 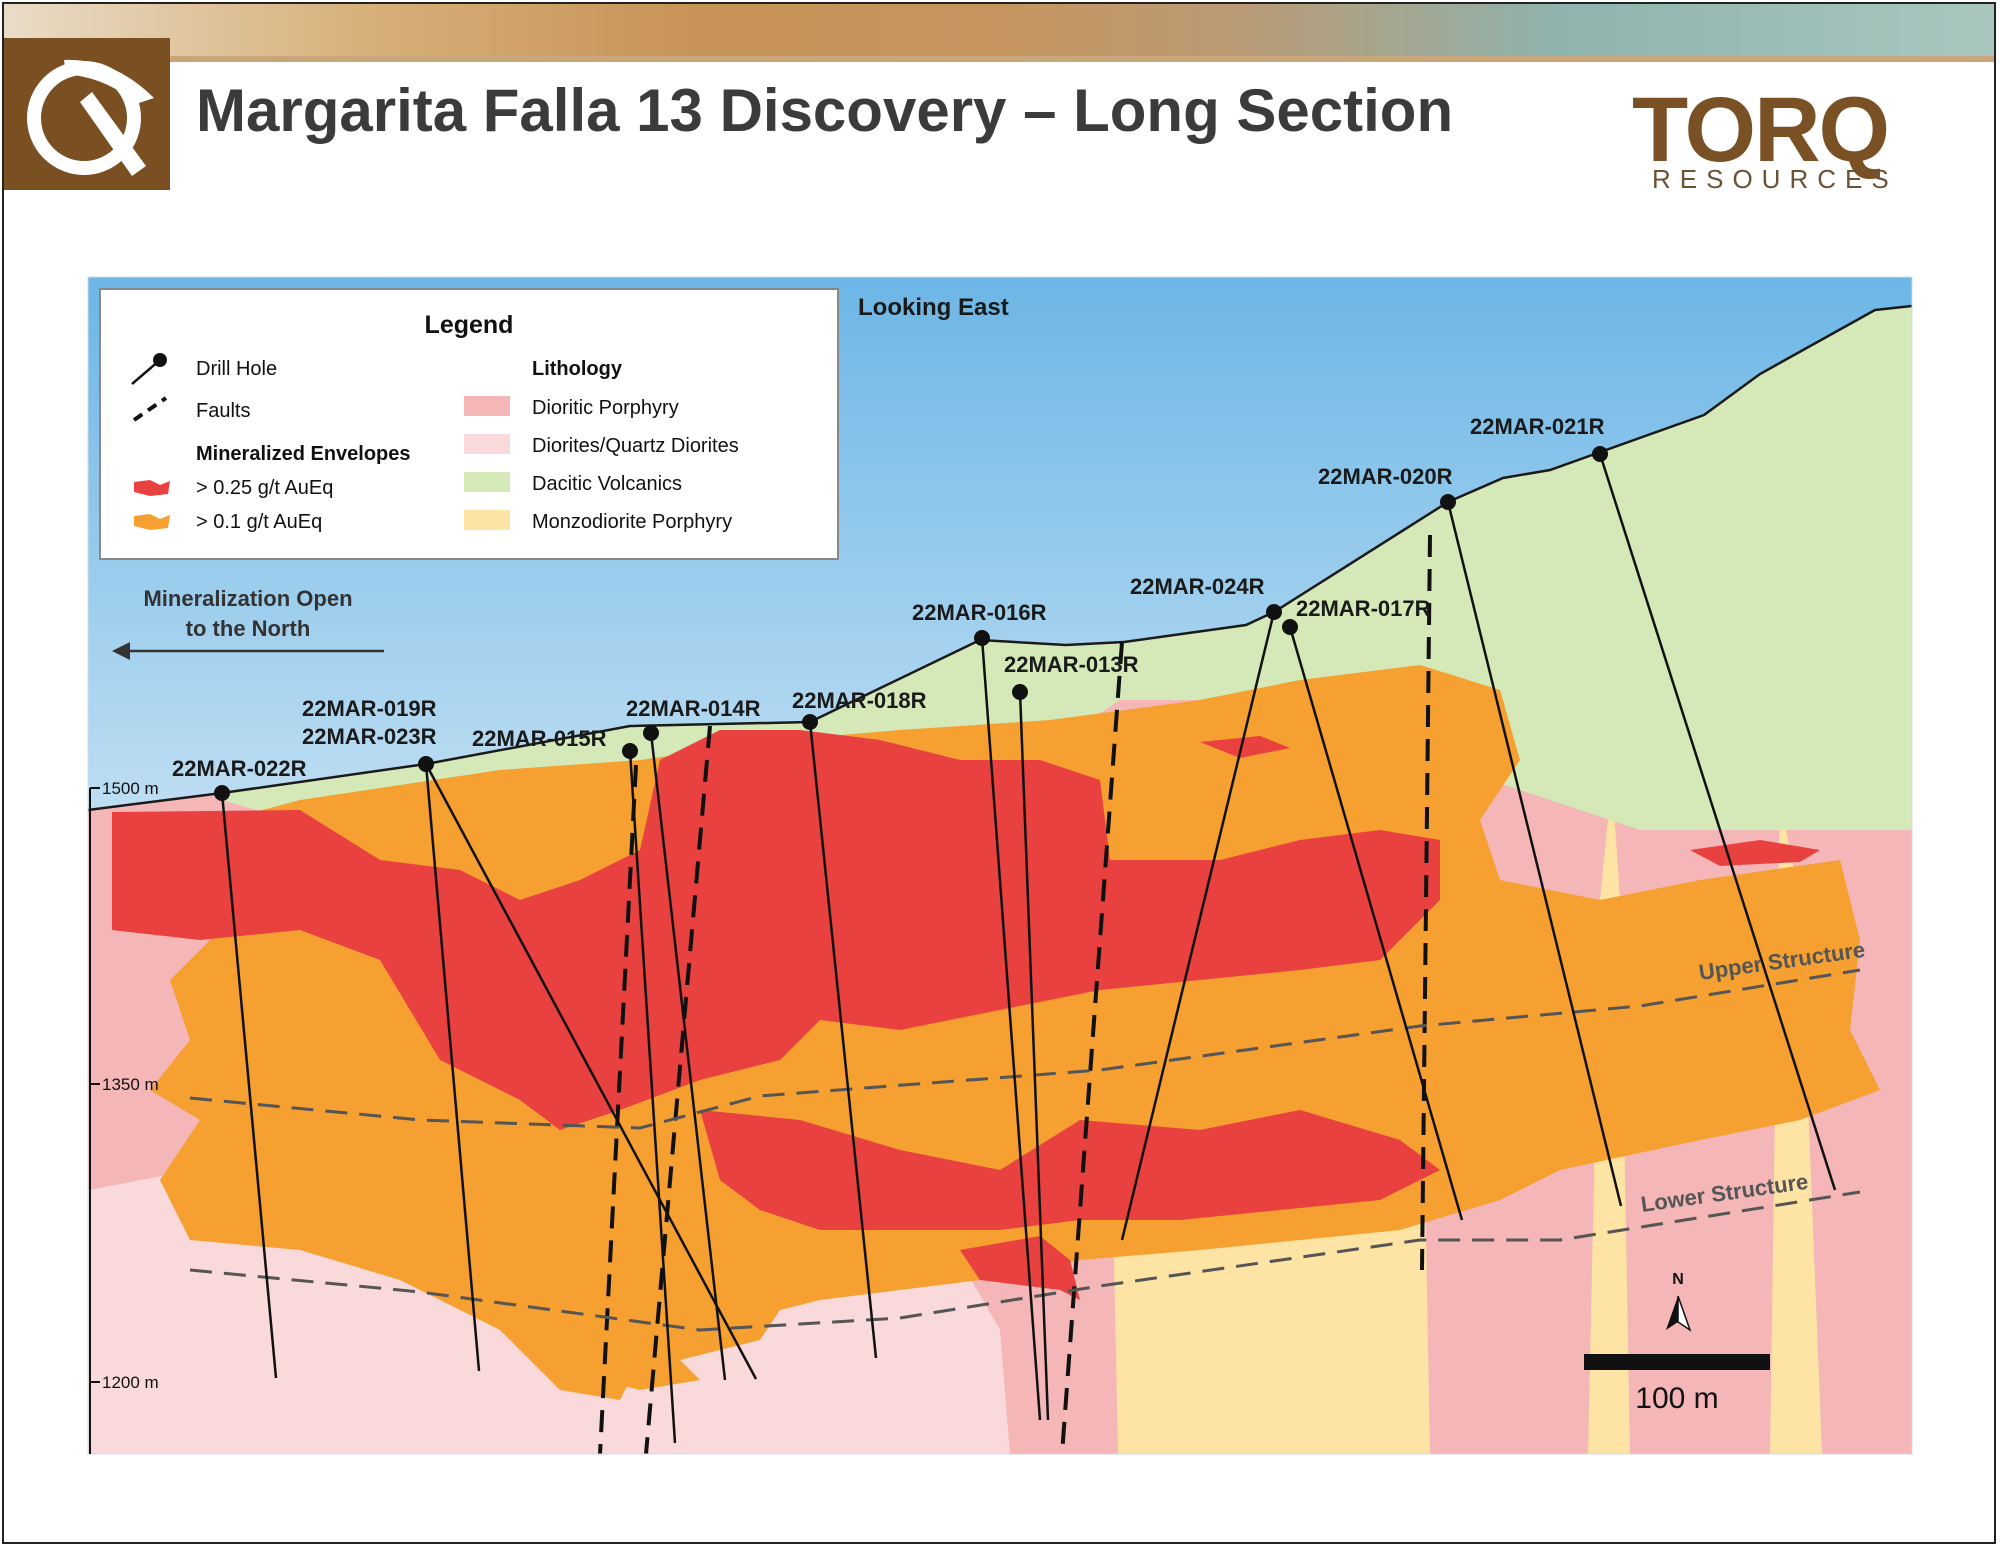 I want to click on drill-hole-label-019: 22MAR-019R, so click(x=369, y=708).